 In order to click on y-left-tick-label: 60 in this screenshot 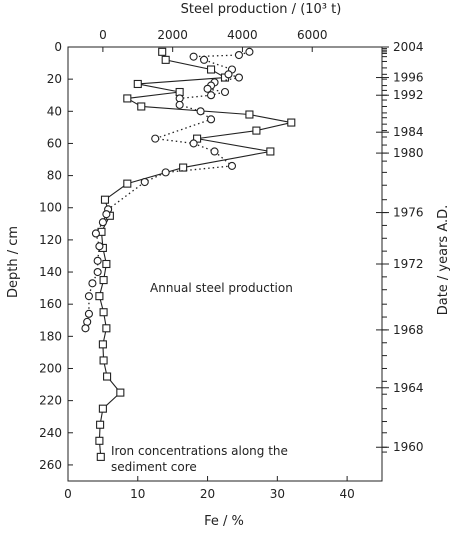, I will do `click(54, 143)`.